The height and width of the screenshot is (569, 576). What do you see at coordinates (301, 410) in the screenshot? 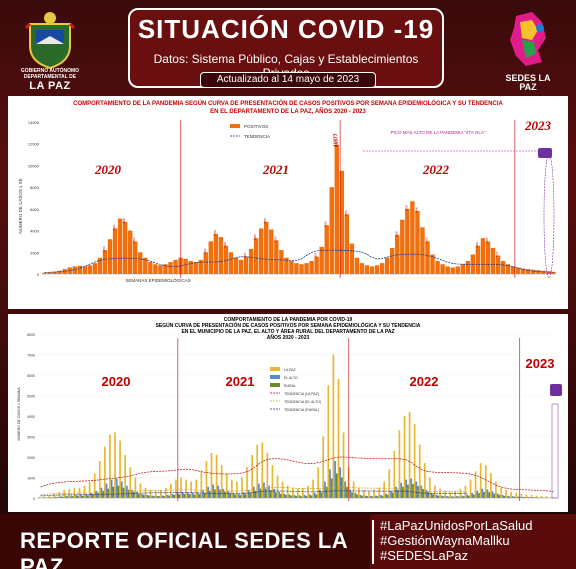
I see `legend-label: TENDENCIA (RURAL)` at bounding box center [301, 410].